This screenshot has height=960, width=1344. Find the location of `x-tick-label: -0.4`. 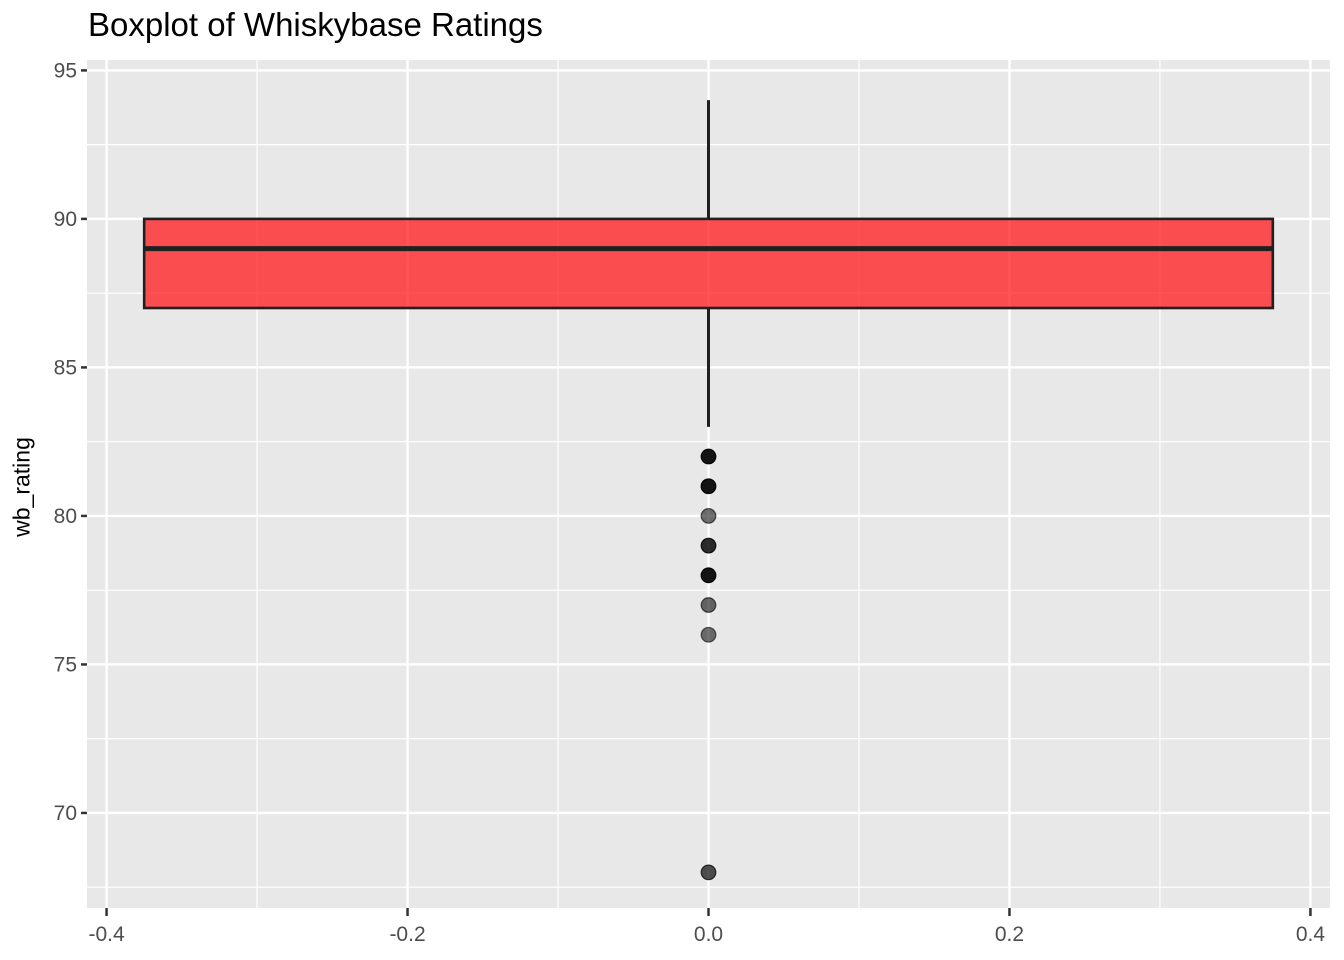

x-tick-label: -0.4 is located at coordinates (106, 934).